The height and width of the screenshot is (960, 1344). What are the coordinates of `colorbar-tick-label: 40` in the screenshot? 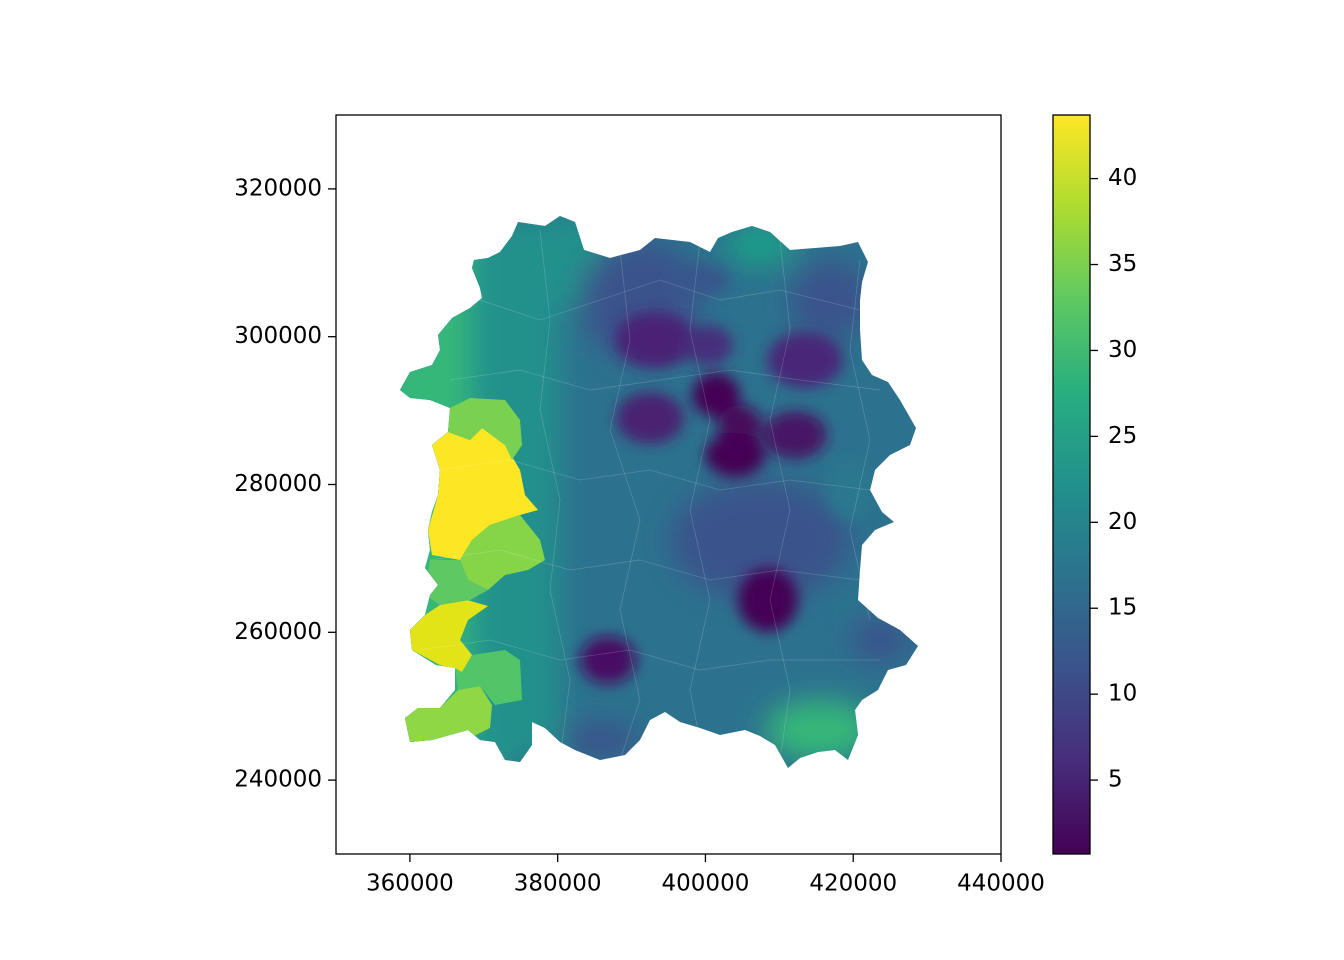 It's located at (1122, 178).